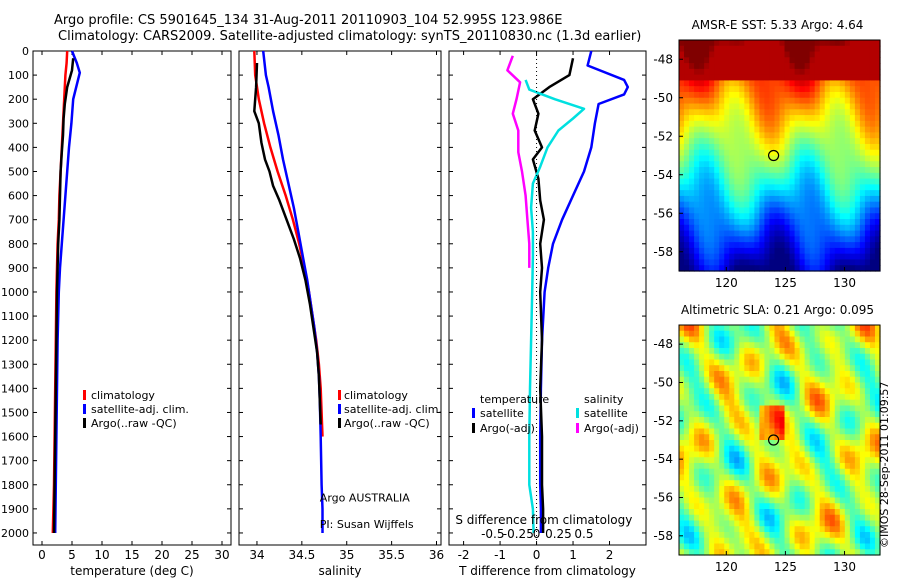 Image resolution: width=900 pixels, height=580 pixels. I want to click on x-tick-label: 5, so click(72, 555).